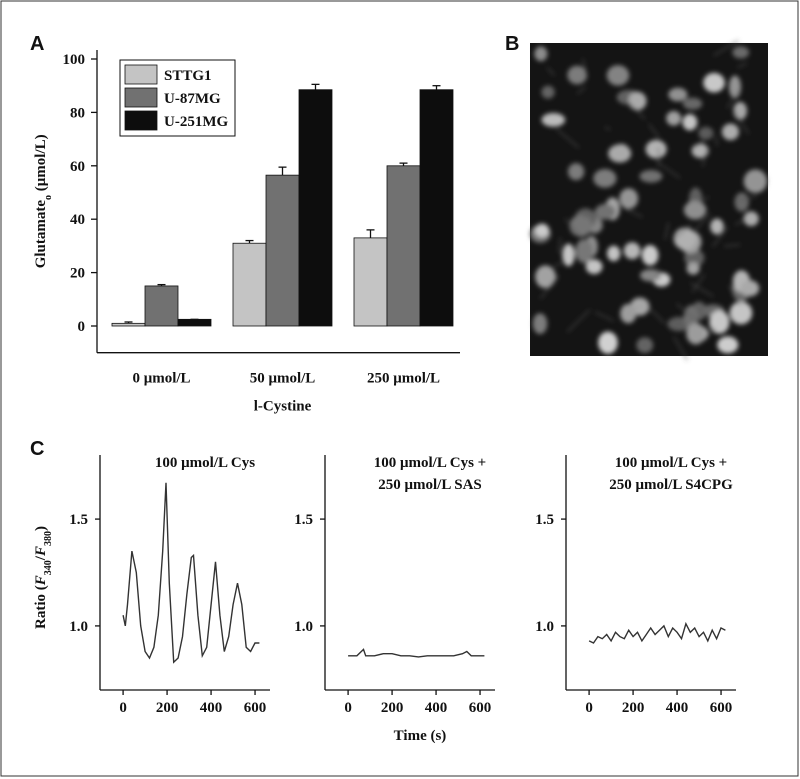 The image size is (800, 779). I want to click on axis-label: Glutamateo (μmol/L), so click(43, 201).